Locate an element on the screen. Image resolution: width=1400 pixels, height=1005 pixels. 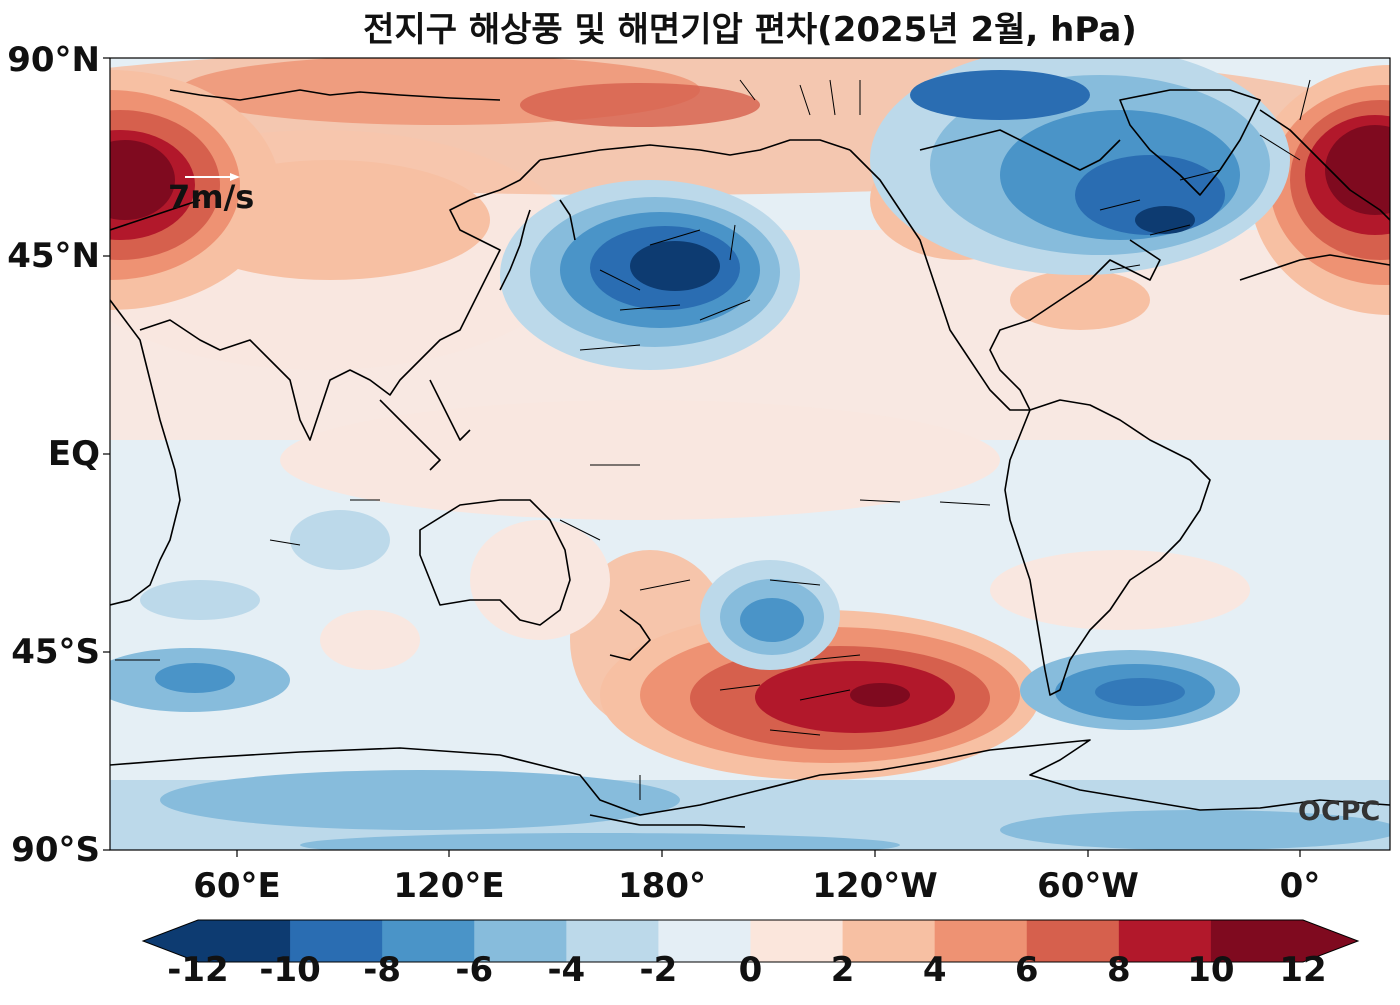
colorbar-tick-label: -2 is located at coordinates (658, 970).